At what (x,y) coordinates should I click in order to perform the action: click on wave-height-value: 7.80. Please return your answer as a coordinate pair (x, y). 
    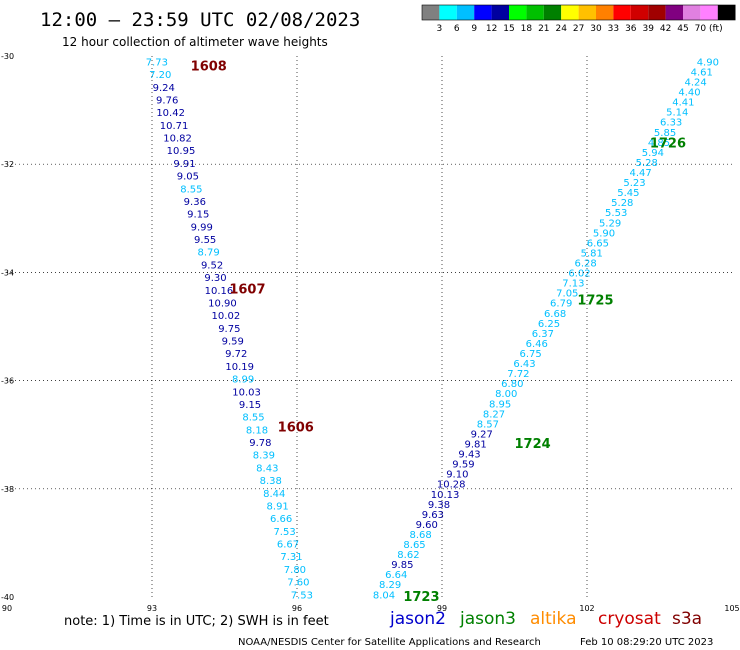
    Looking at the image, I should click on (295, 570).